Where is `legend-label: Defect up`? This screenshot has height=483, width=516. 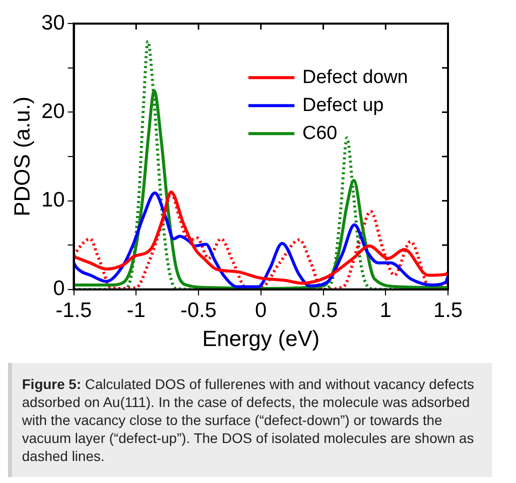
legend-label: Defect up is located at coordinates (343, 105).